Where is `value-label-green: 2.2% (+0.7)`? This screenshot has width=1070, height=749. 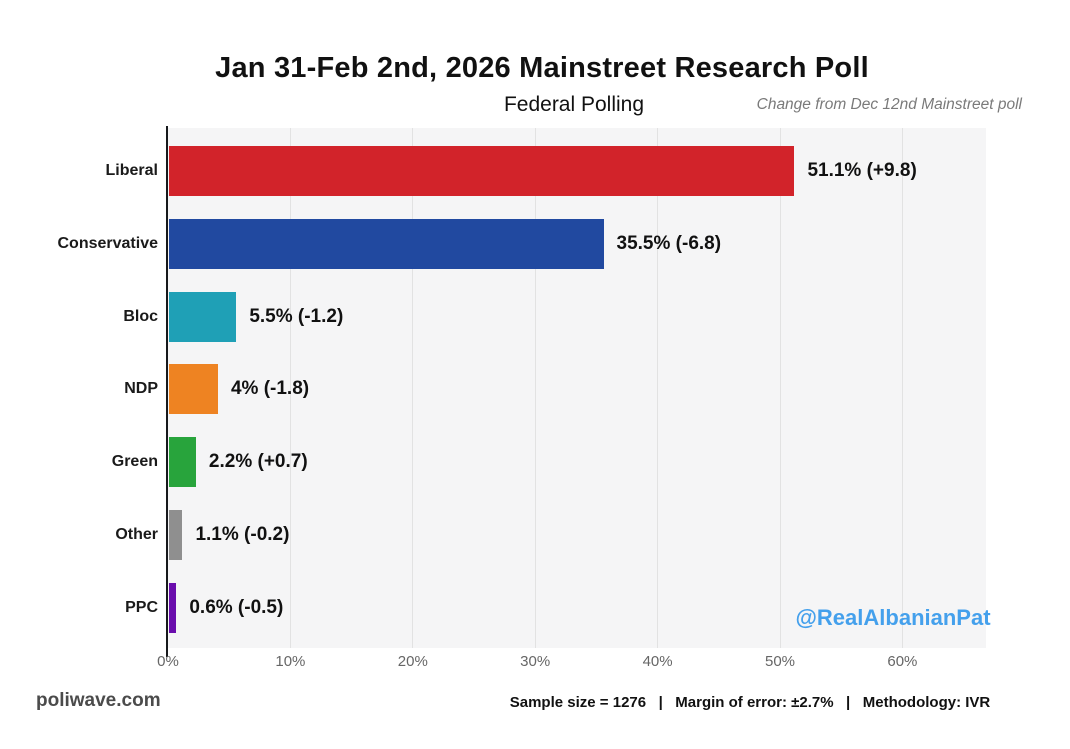
value-label-green: 2.2% (+0.7) is located at coordinates (258, 462).